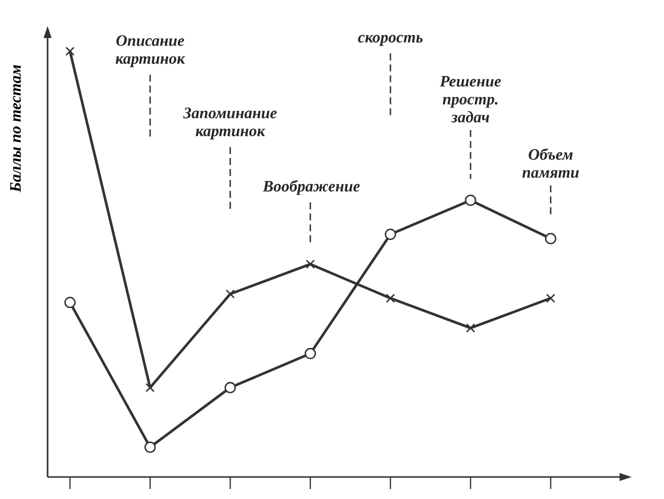 This screenshot has height=499, width=664. What do you see at coordinates (151, 51) in the screenshot?
I see `x-tick-label: Описание картинок` at bounding box center [151, 51].